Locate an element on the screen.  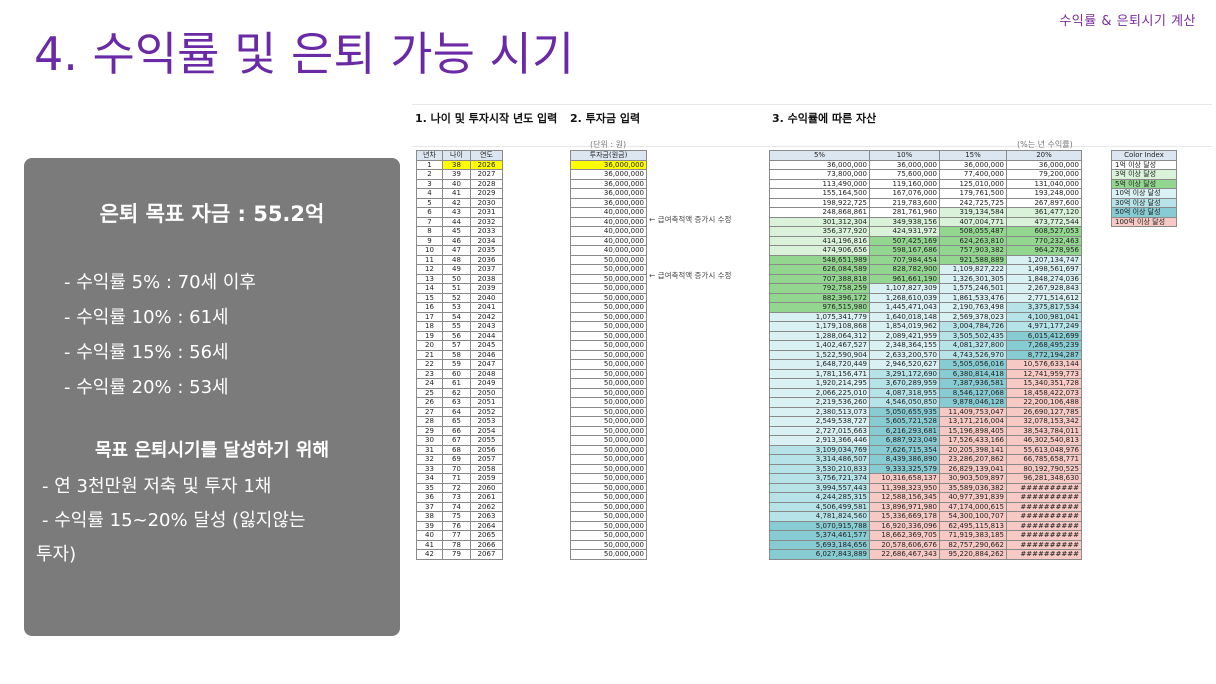
table-cell: 27 is located at coordinates (429, 411).